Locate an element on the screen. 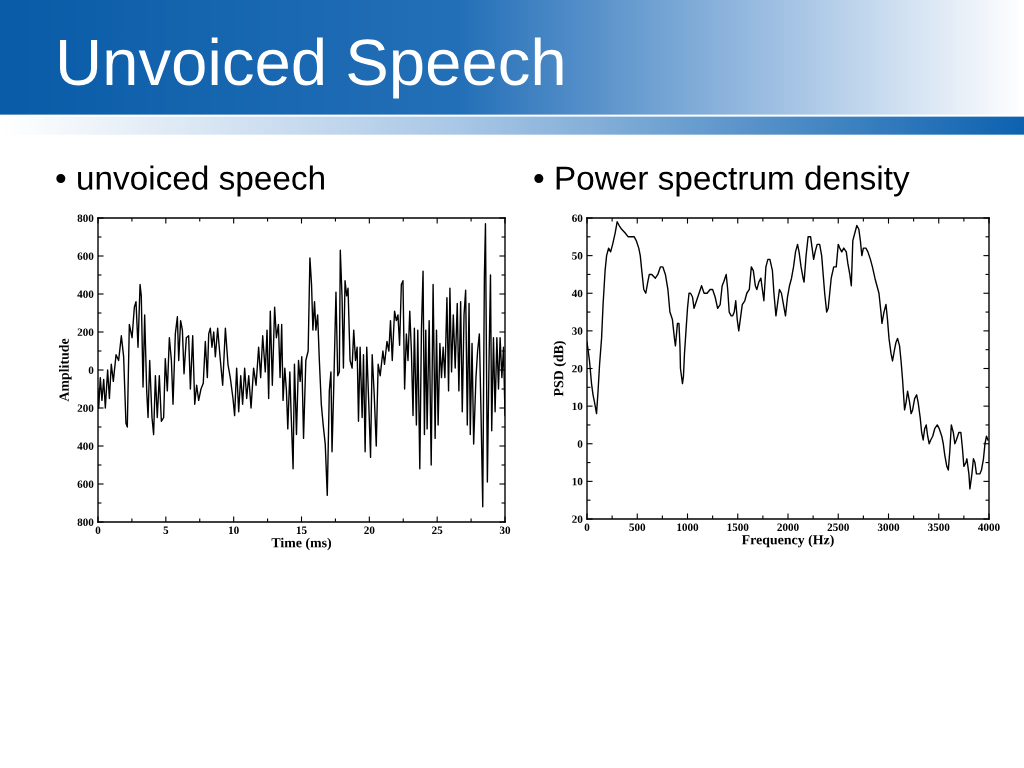 This screenshot has width=1024, height=768. x-tick-label: 15 is located at coordinates (301, 530).